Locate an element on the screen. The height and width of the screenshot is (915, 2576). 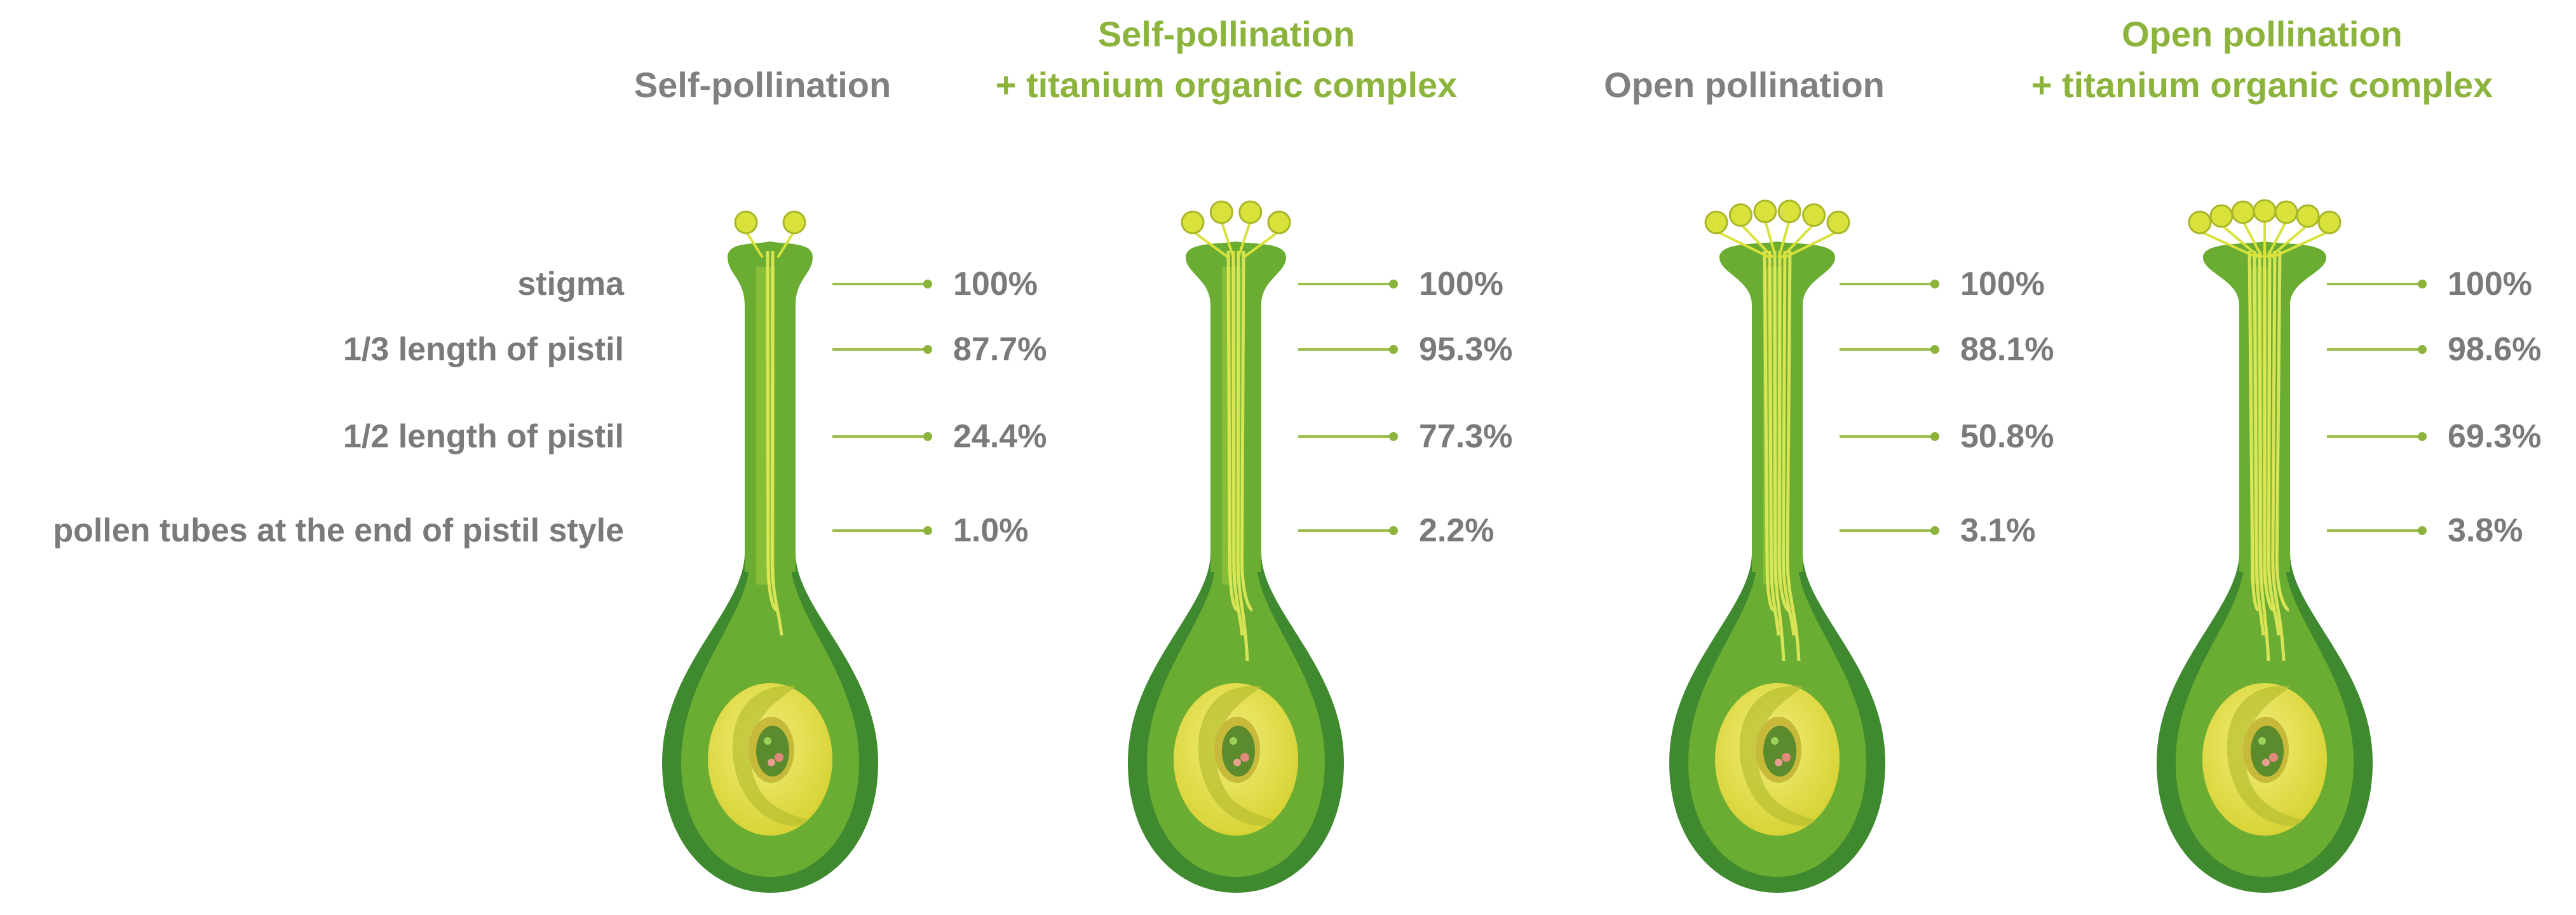
percentage-value: 69.3% is located at coordinates (2495, 436).